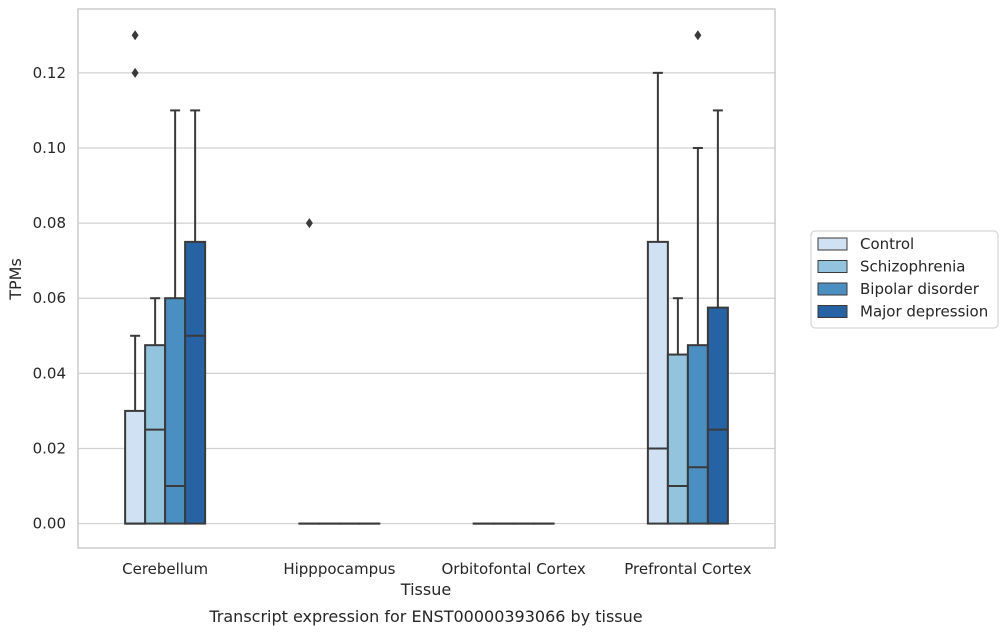 Image resolution: width=1007 pixels, height=634 pixels. What do you see at coordinates (15, 279) in the screenshot?
I see `y-axis-label: TPMs` at bounding box center [15, 279].